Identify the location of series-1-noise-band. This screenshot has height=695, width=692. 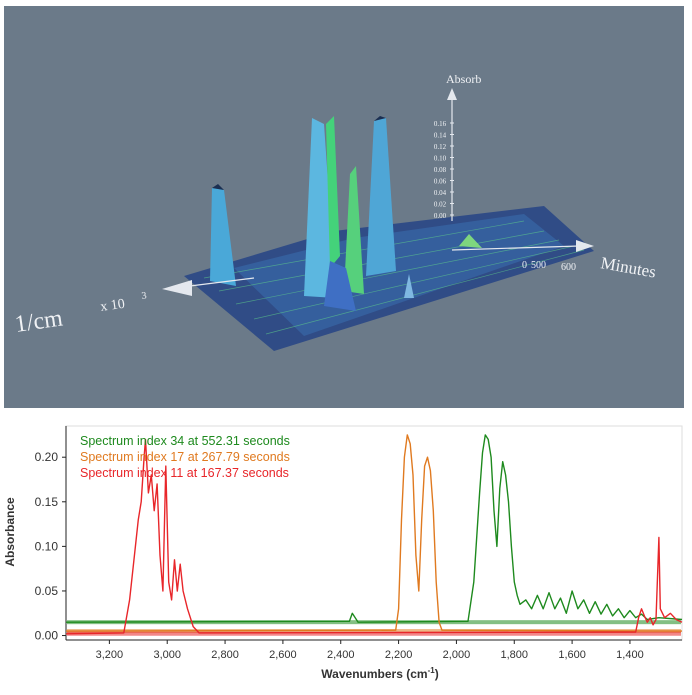
(374, 631).